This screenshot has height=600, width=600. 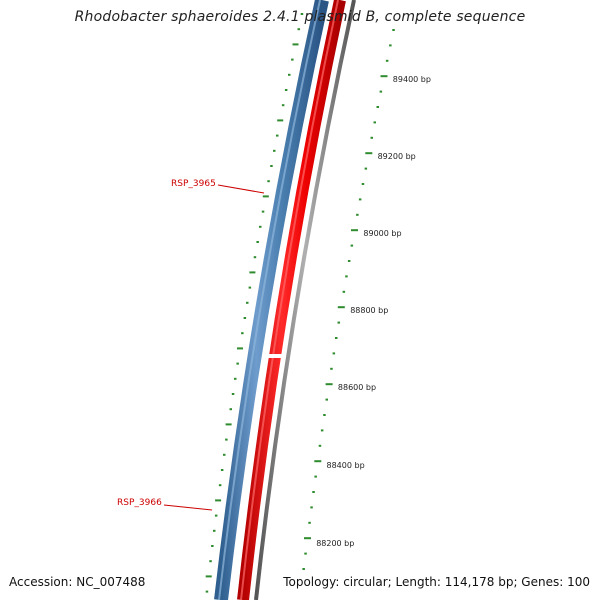 What do you see at coordinates (369, 310) in the screenshot?
I see `scale-tick-label: 88800 bp` at bounding box center [369, 310].